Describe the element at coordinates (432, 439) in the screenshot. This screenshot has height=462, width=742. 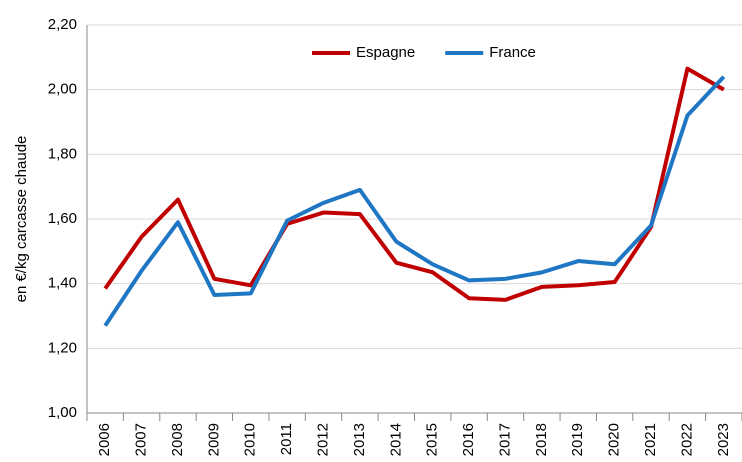
I see `x-tick-label: 2015` at that location.